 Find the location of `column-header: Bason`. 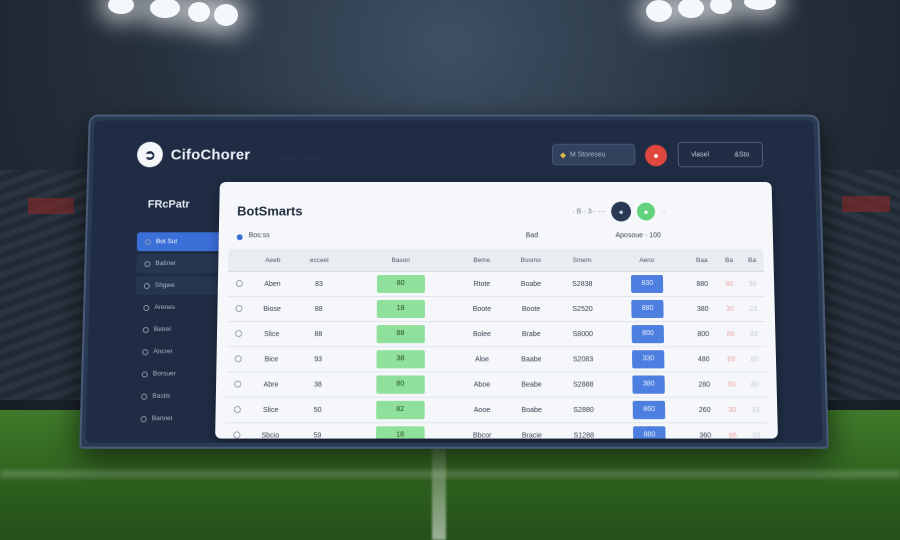

column-header: Bason is located at coordinates (400, 260).